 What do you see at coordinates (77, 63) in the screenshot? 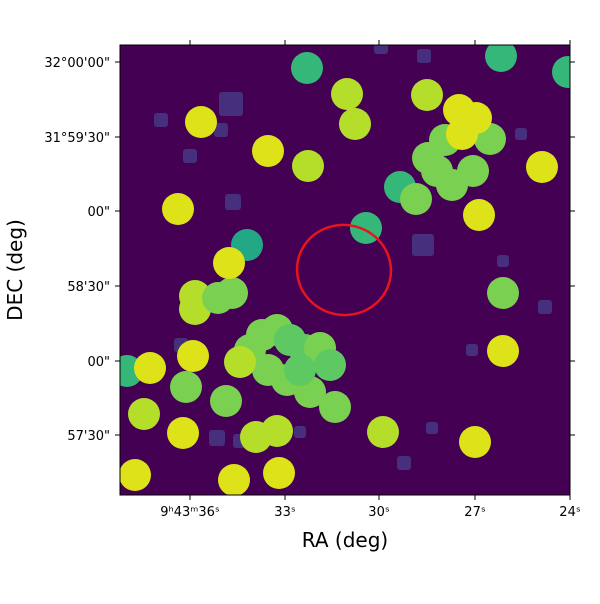
I see `y-tick-label: 32°00'00"` at bounding box center [77, 63].